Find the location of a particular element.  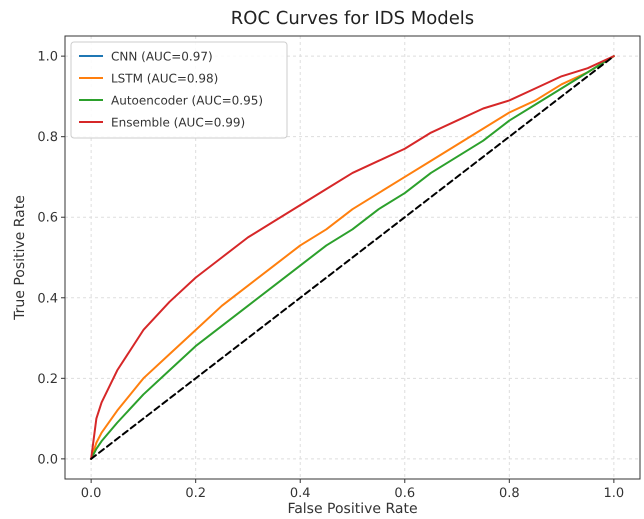

x-axis-title: False Positive Rate is located at coordinates (352, 509).